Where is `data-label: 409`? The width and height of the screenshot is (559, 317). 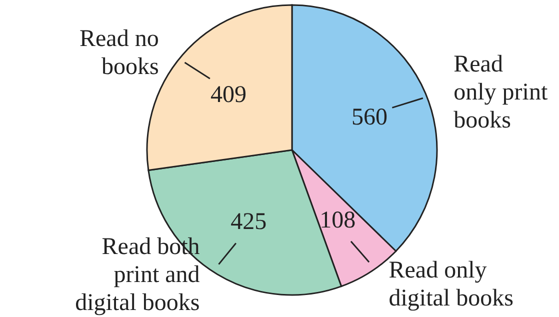 data-label: 409 is located at coordinates (228, 95).